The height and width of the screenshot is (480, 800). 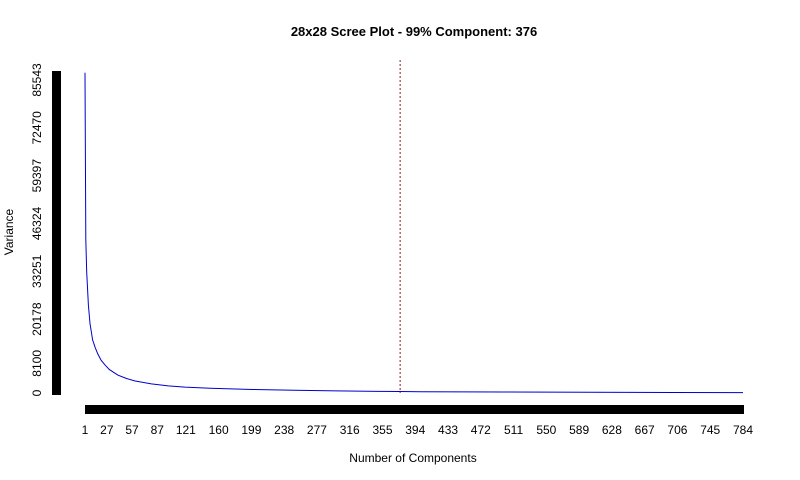 What do you see at coordinates (481, 430) in the screenshot?
I see `x-tick-label: 472` at bounding box center [481, 430].